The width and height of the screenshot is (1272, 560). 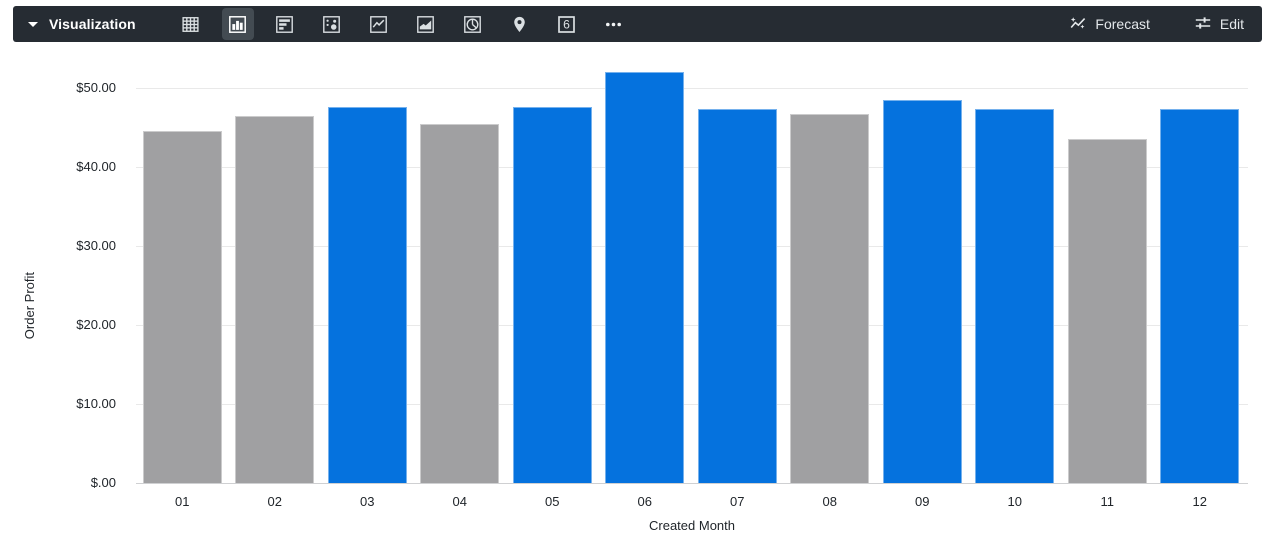 I want to click on forecast-icon, so click(x=1078, y=24).